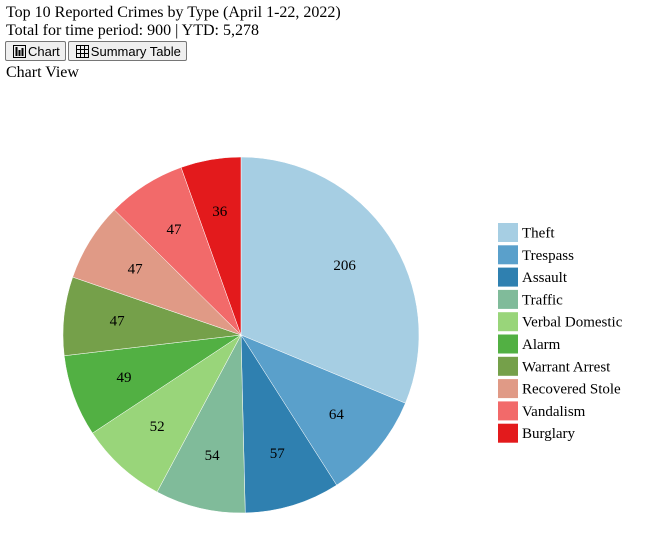 This screenshot has width=659, height=549. Describe the element at coordinates (549, 434) in the screenshot. I see `legend-label: Burglary` at that location.